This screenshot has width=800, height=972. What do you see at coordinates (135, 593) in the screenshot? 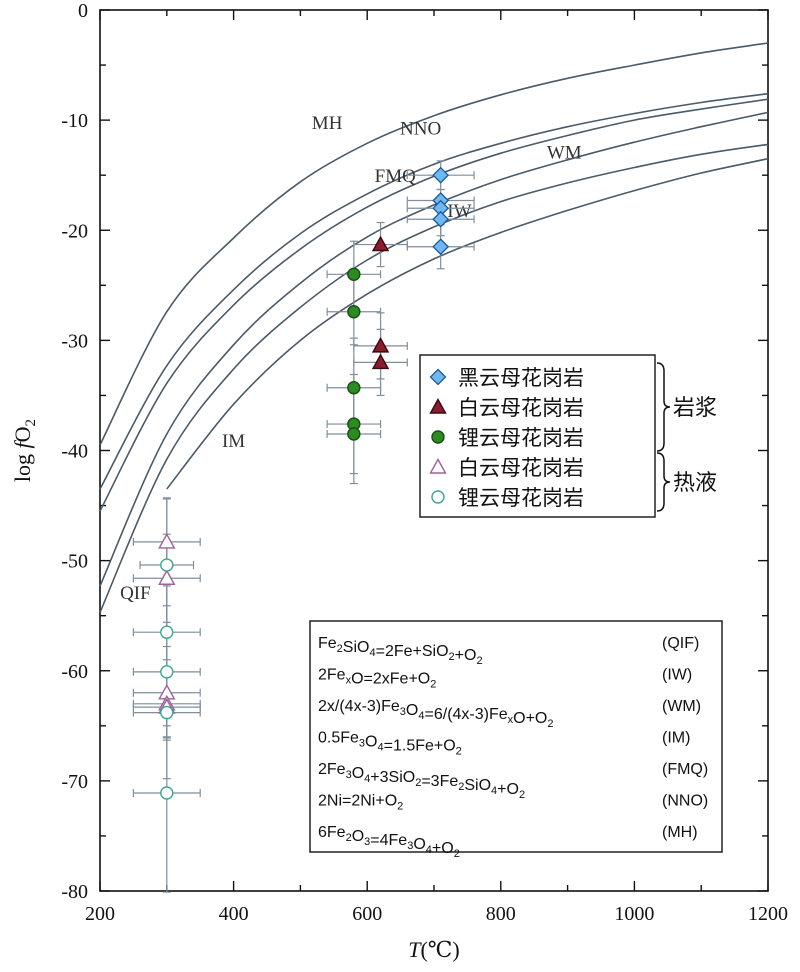
I see `buffer-label-qif: QIF` at bounding box center [135, 593].